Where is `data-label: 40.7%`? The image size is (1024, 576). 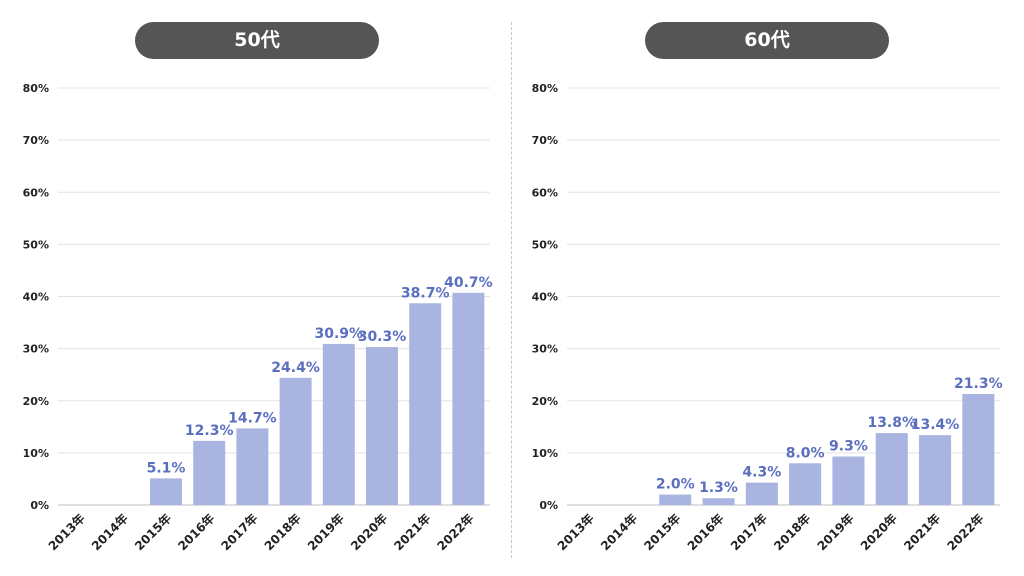 data-label: 40.7% is located at coordinates (468, 283).